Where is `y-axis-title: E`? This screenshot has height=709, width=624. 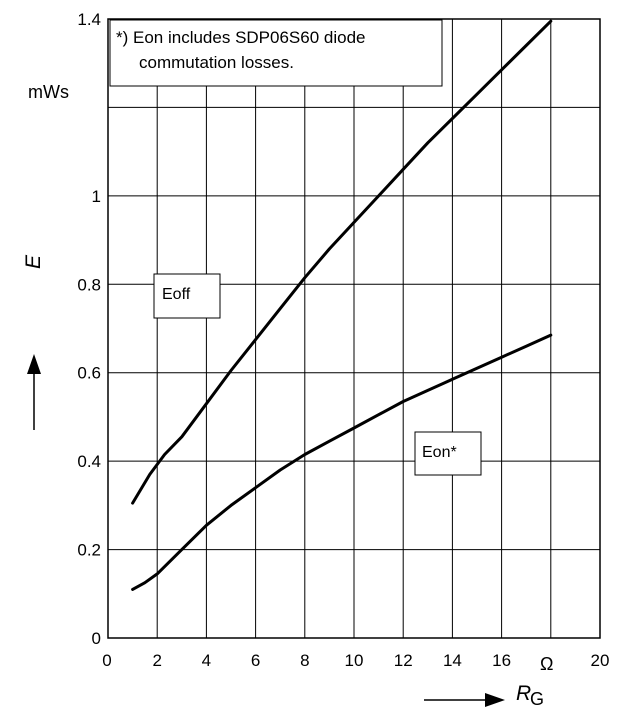
y-axis-title: E is located at coordinates (33, 261).